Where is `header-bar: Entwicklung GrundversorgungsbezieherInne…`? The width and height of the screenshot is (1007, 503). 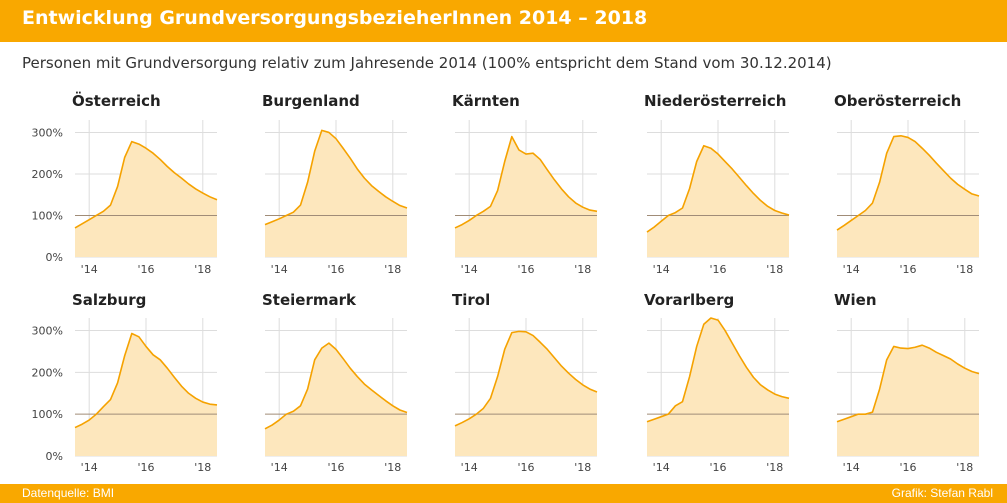 header-bar: Entwicklung GrundversorgungsbezieherInne… is located at coordinates (503, 21).